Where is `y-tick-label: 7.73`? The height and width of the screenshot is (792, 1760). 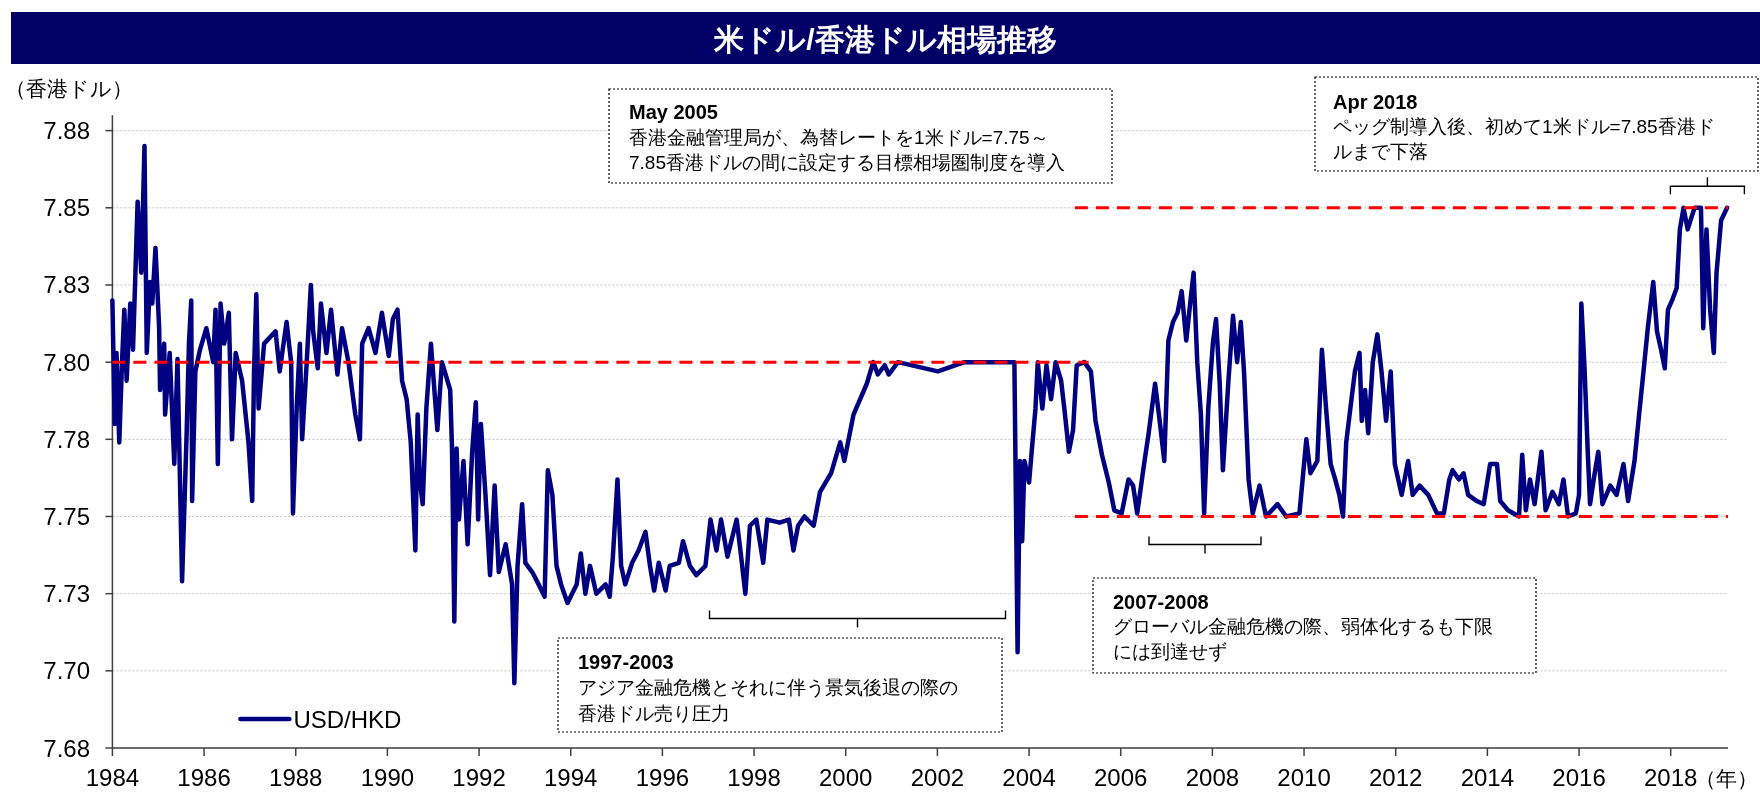 y-tick-label: 7.73 is located at coordinates (66, 594).